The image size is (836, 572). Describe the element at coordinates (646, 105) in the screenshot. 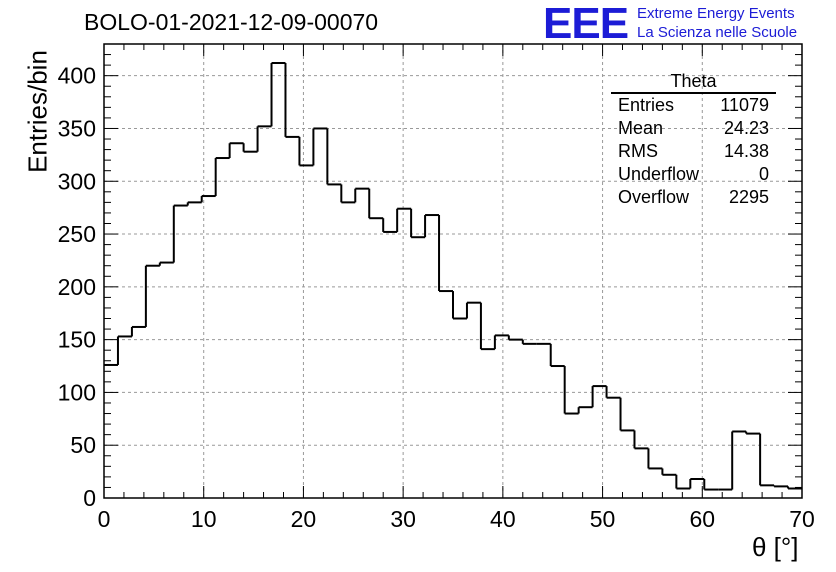

I see `stats-label: Entries` at that location.